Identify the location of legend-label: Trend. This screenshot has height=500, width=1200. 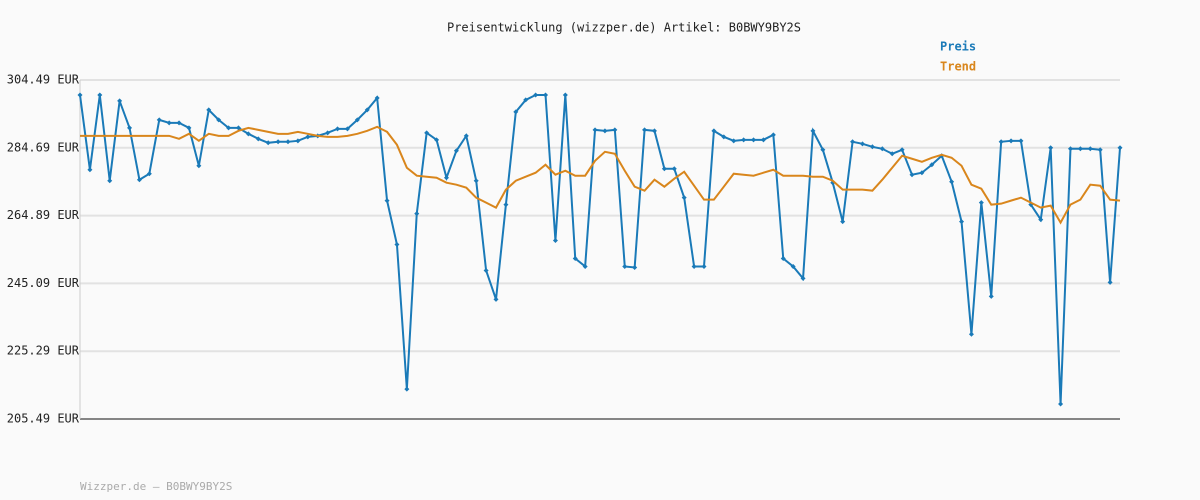
(958, 67).